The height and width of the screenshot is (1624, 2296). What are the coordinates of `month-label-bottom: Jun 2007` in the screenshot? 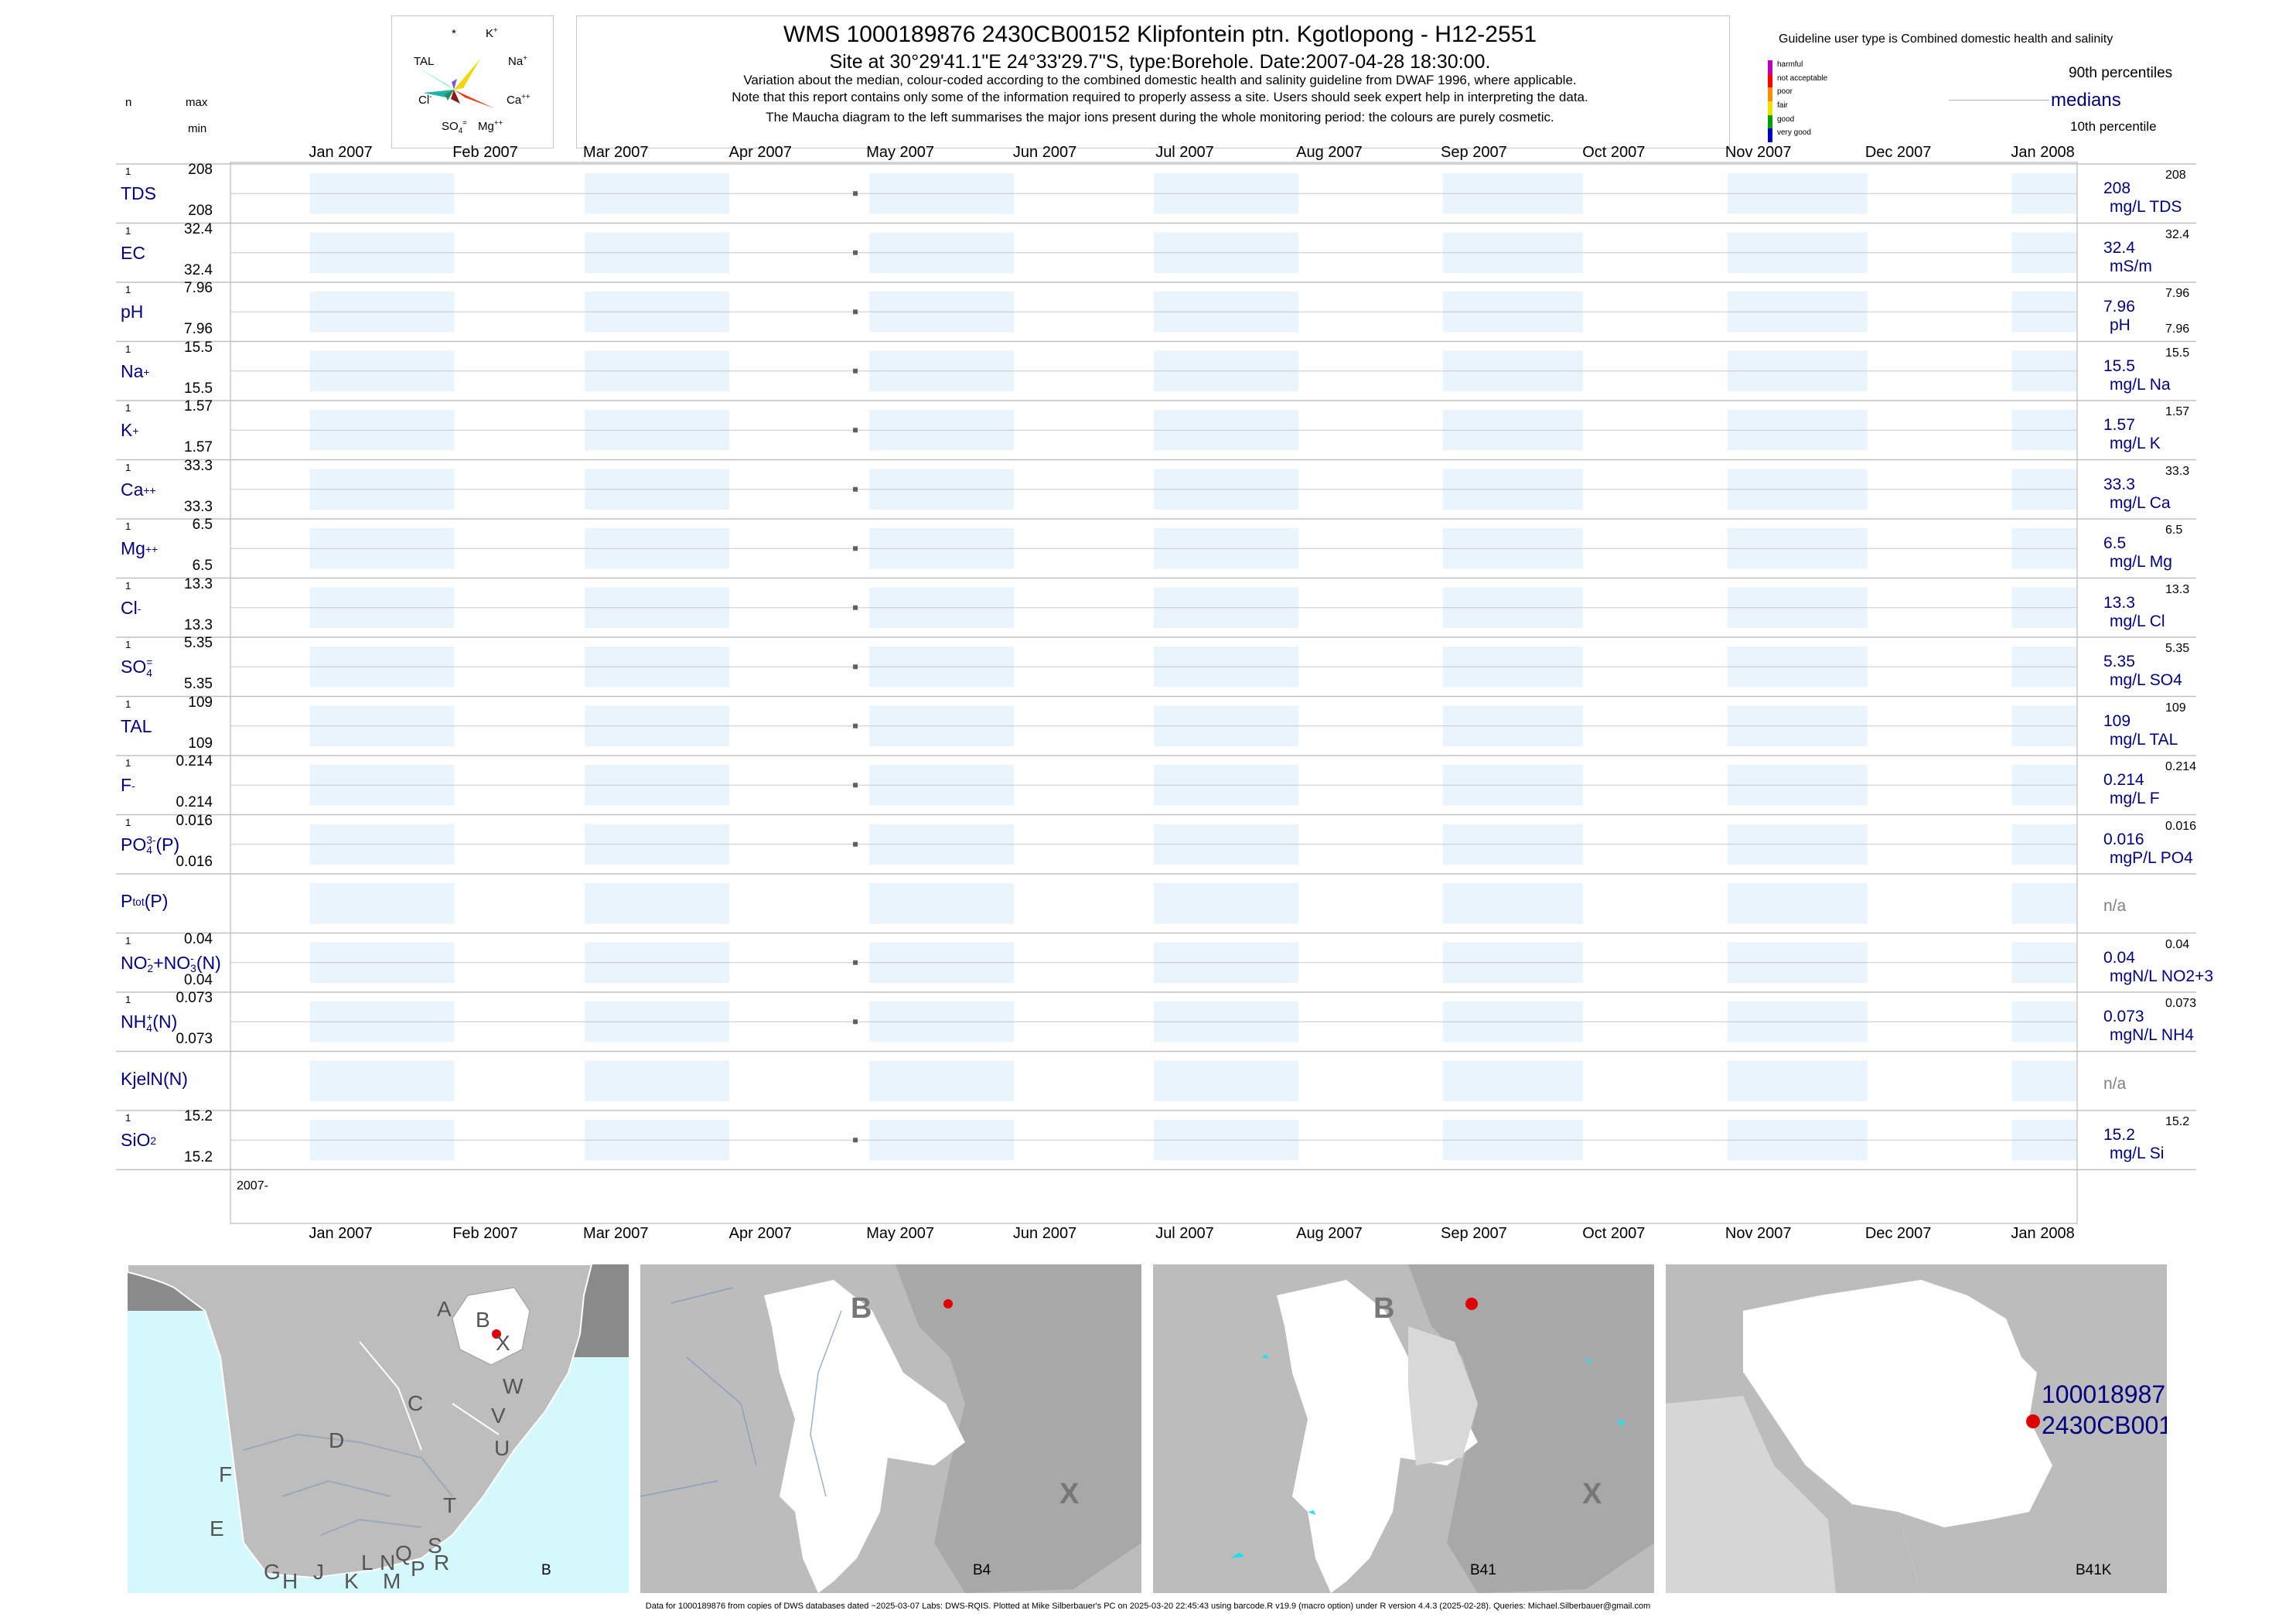 It's located at (1044, 1233).